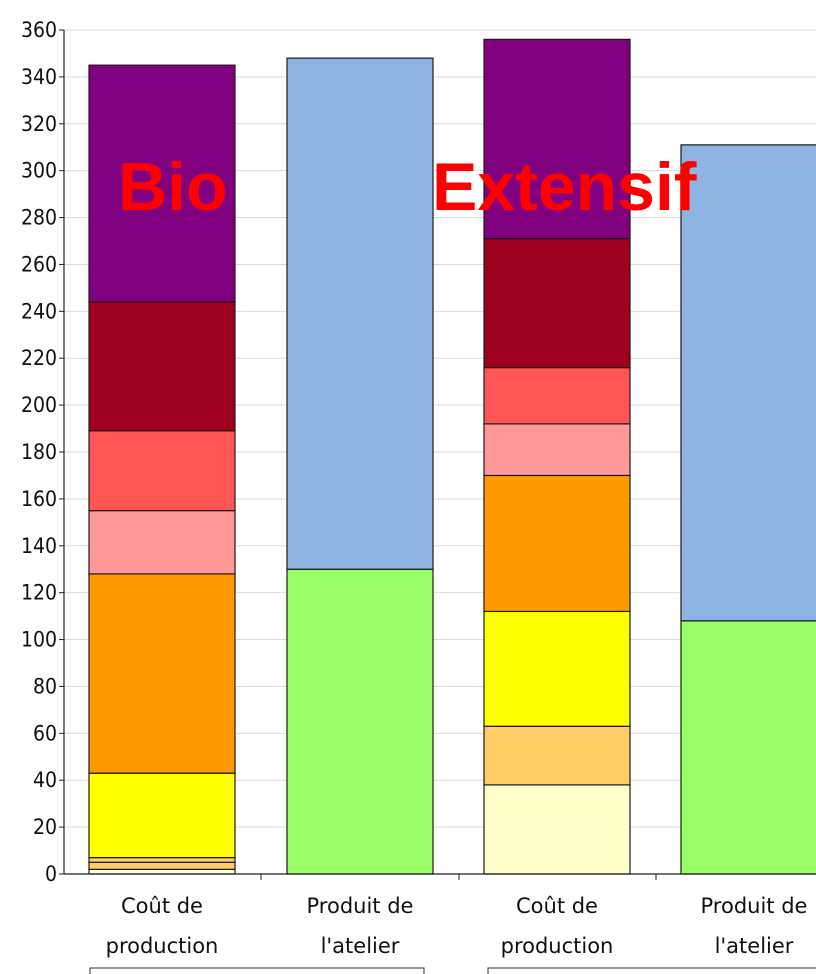 This screenshot has height=974, width=816. Describe the element at coordinates (173, 187) in the screenshot. I see `label-bio: Bio` at that location.